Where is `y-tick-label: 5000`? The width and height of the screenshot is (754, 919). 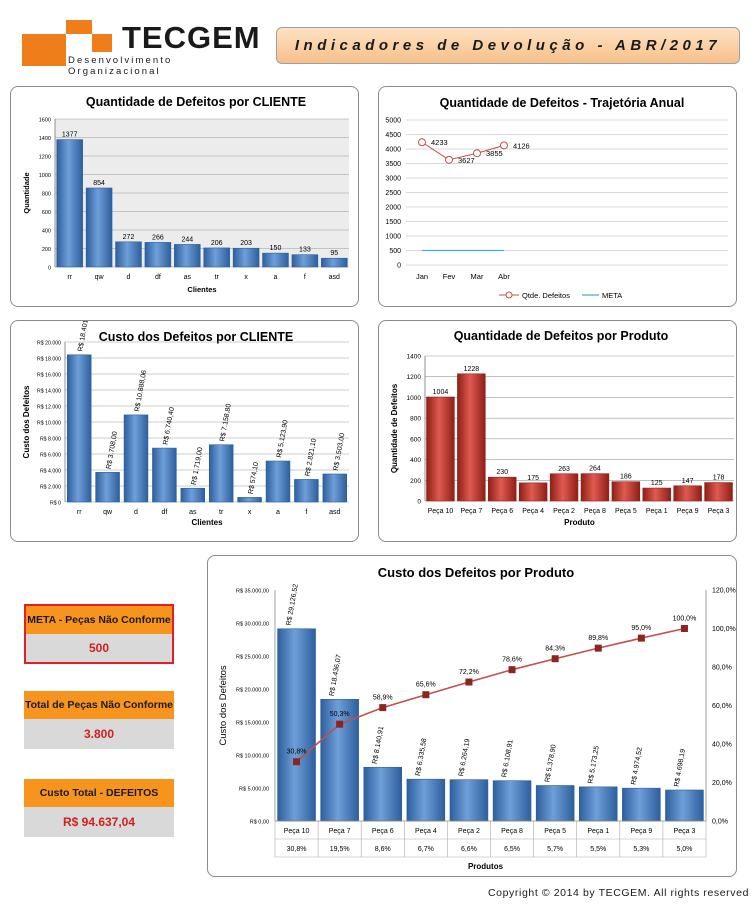
y-tick-label: 5000 is located at coordinates (393, 121).